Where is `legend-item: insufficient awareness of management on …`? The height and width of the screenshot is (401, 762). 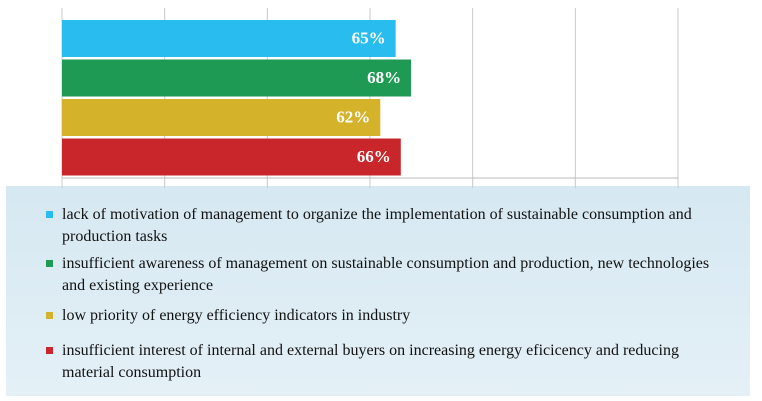
legend-item: insufficient awareness of management on … is located at coordinates (384, 275).